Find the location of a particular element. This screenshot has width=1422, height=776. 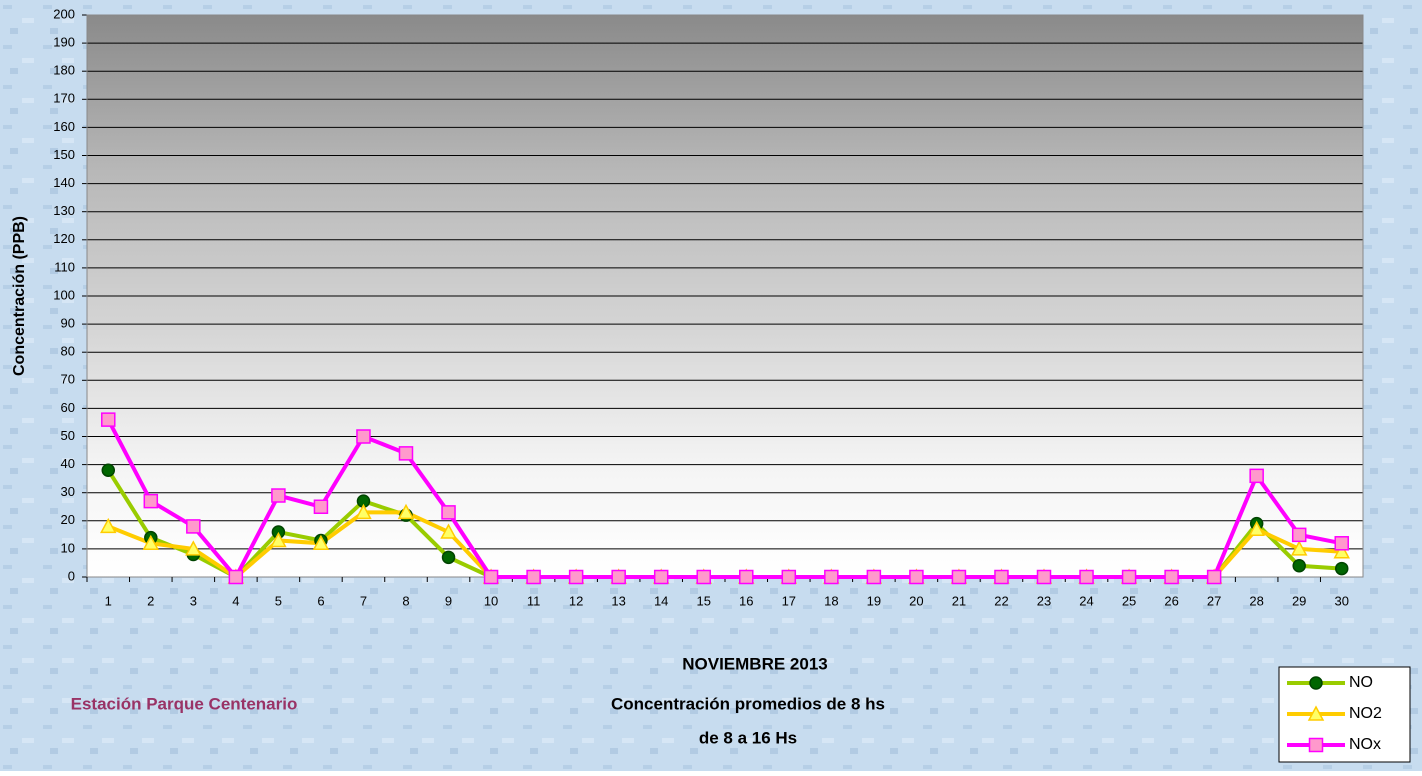

x-tick-label: 26 is located at coordinates (1171, 600).